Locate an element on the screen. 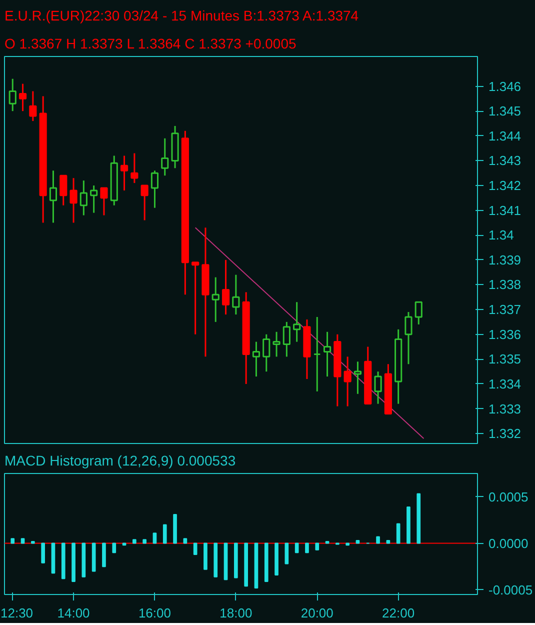 Image resolution: width=535 pixels, height=625 pixels. y-tick-label: 1.333 is located at coordinates (505, 408).